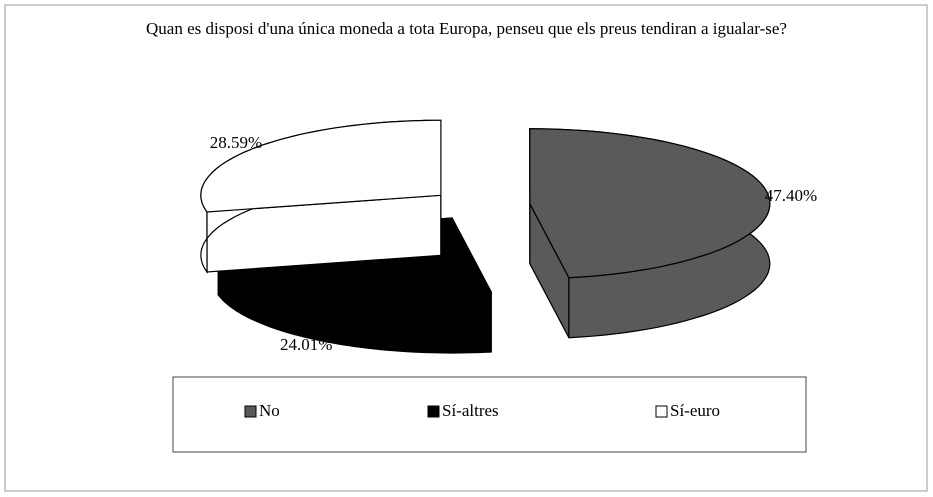 The height and width of the screenshot is (497, 933). Describe the element at coordinates (236, 142) in the screenshot. I see `data-label: 28.59%` at that location.